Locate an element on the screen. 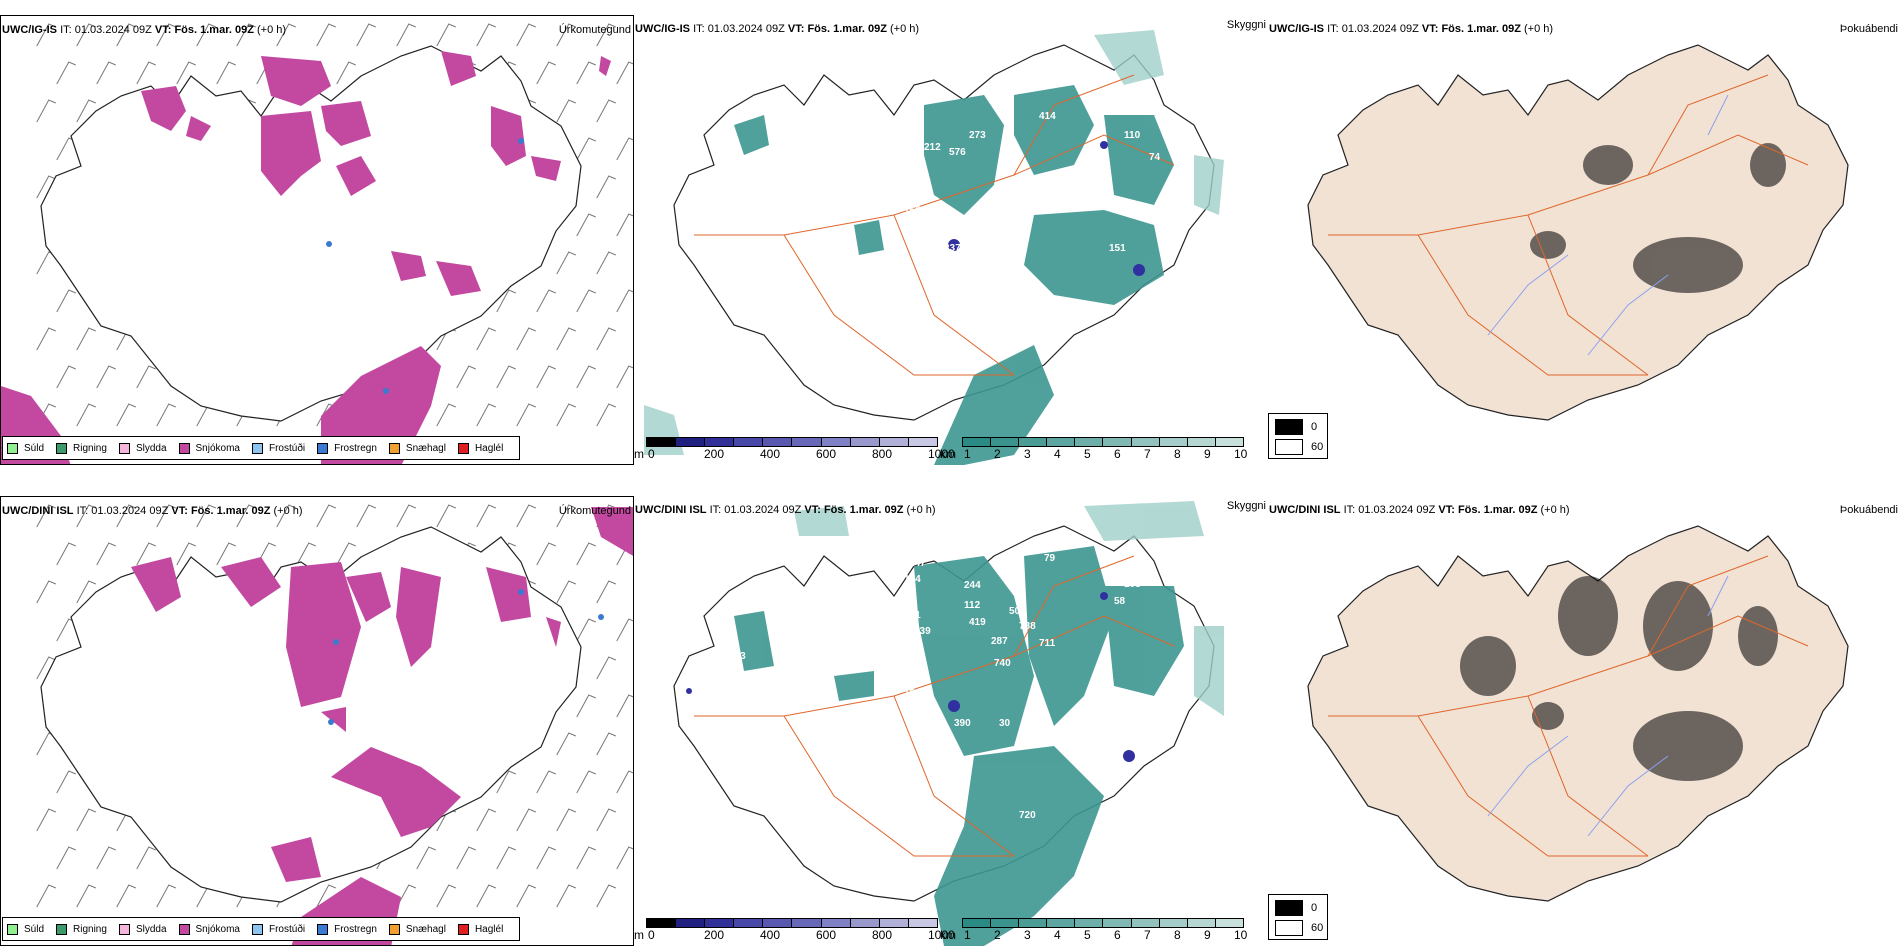  legend-label: Haglél is located at coordinates (489, 448).